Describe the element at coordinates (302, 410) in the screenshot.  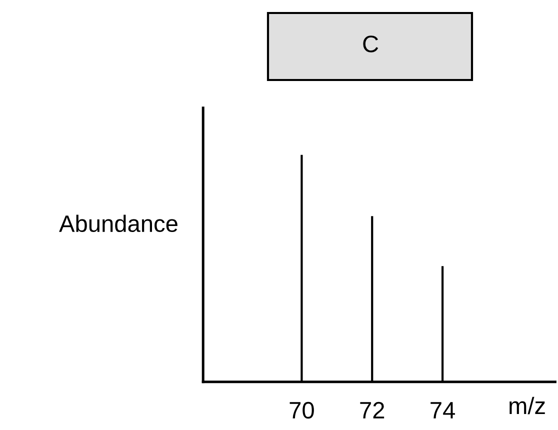
I see `x-tick-label: 70` at that location.